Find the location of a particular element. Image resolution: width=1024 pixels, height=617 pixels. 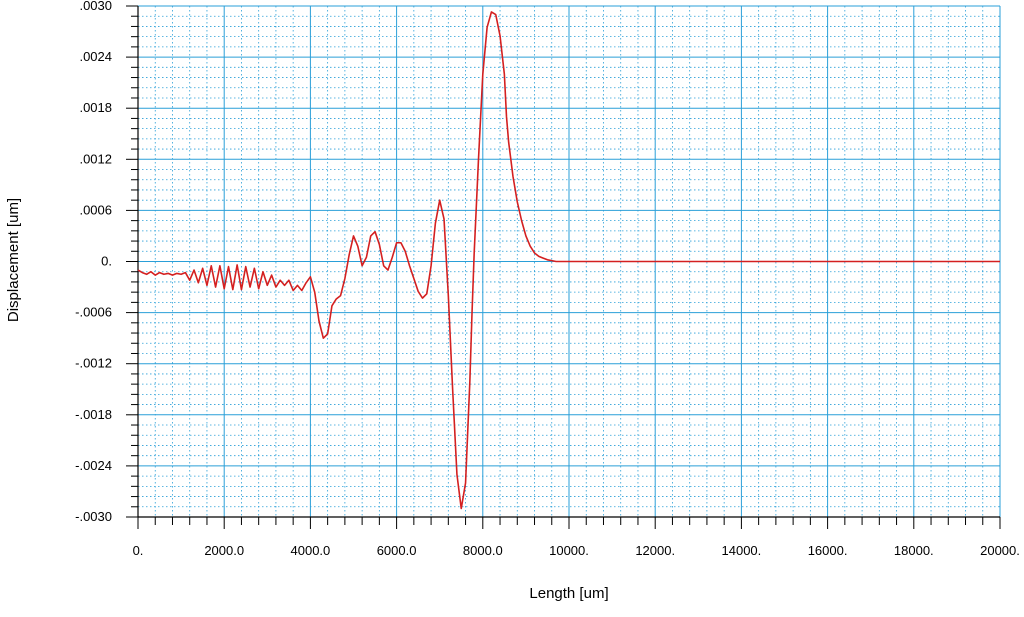

y-tick-label: 0. is located at coordinates (106, 261).